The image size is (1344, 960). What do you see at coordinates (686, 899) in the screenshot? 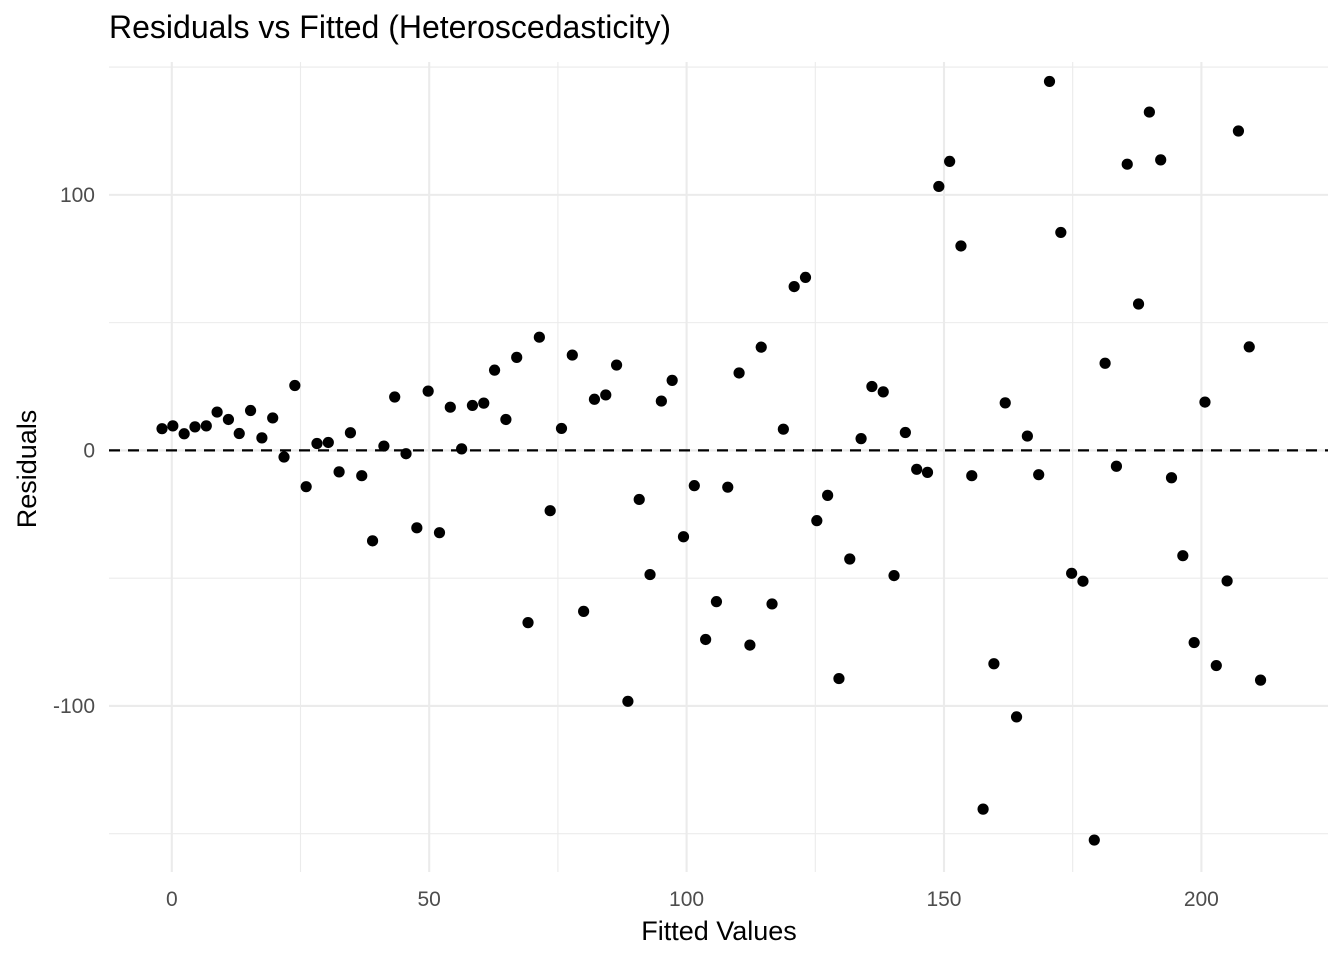
I see `x-tick-label: 100` at bounding box center [686, 899].